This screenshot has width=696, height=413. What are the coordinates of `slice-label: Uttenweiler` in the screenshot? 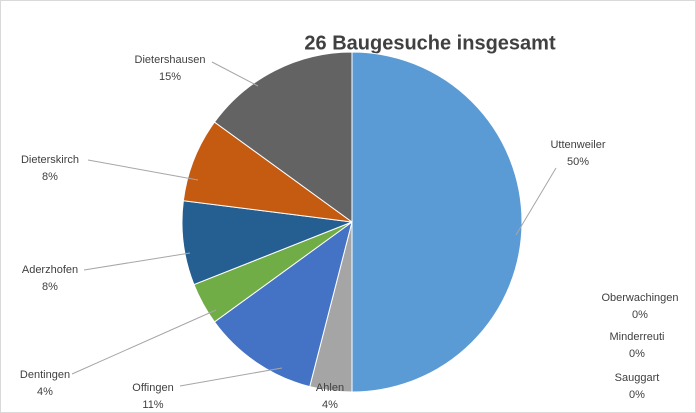 It's located at (577, 145).